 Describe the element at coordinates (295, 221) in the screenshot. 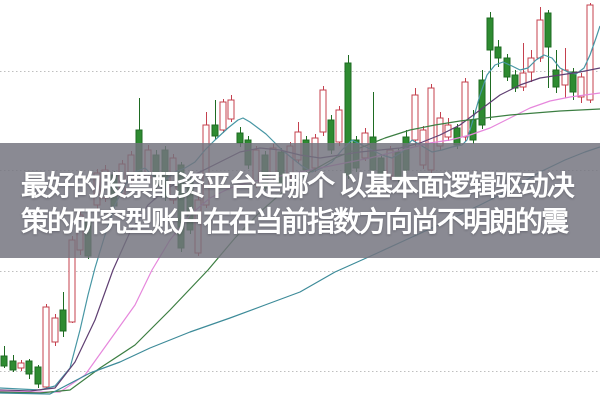

I see `headline-line-2: 策的研究型账户在在当前指数方向尚不明朗的震` at that location.